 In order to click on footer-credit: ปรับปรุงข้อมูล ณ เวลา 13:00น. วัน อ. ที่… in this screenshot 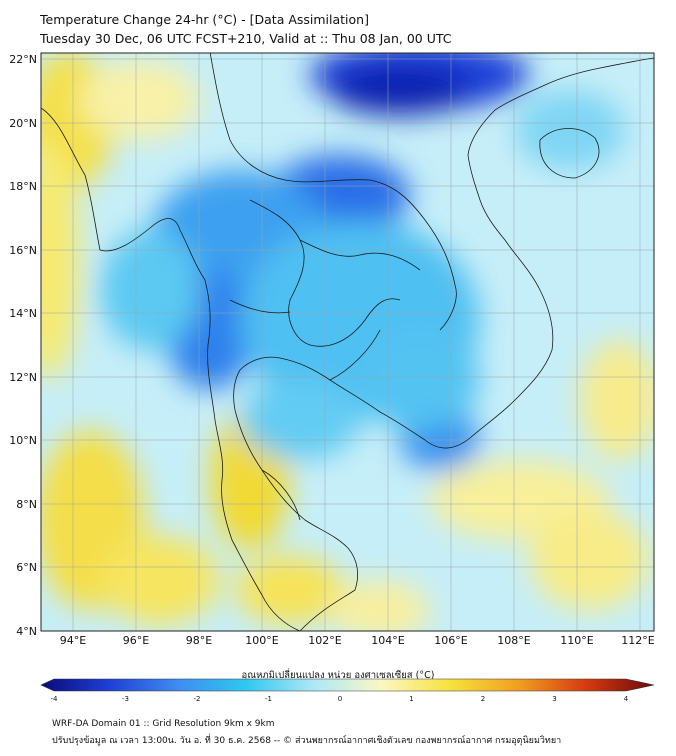, I will do `click(307, 741)`.